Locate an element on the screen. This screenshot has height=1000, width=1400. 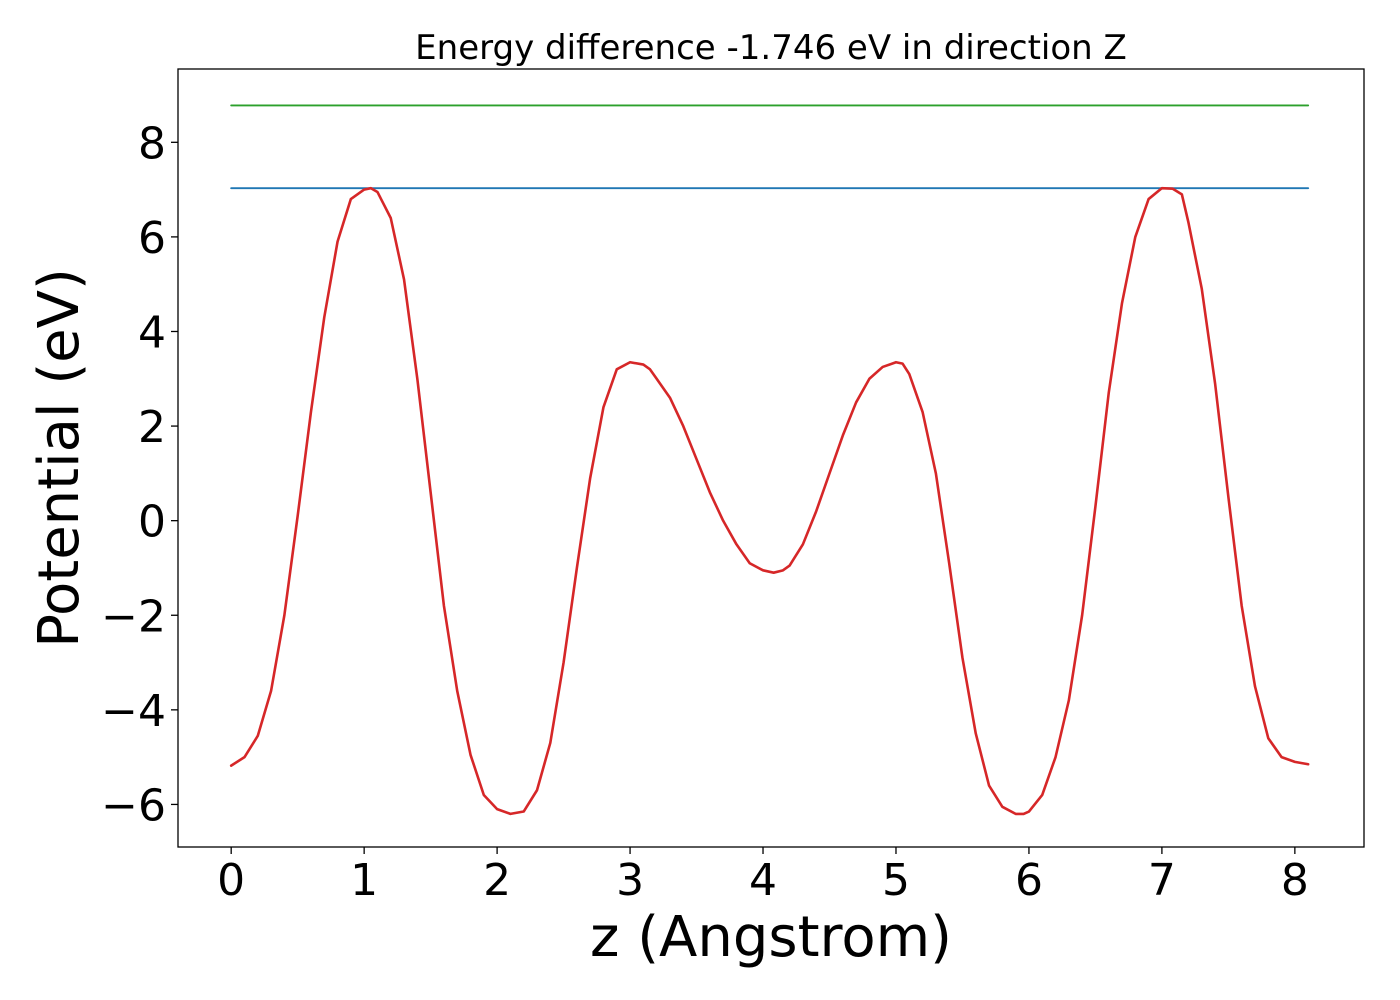
y-axis-label: Potential (eV) is located at coordinates (59, 458).